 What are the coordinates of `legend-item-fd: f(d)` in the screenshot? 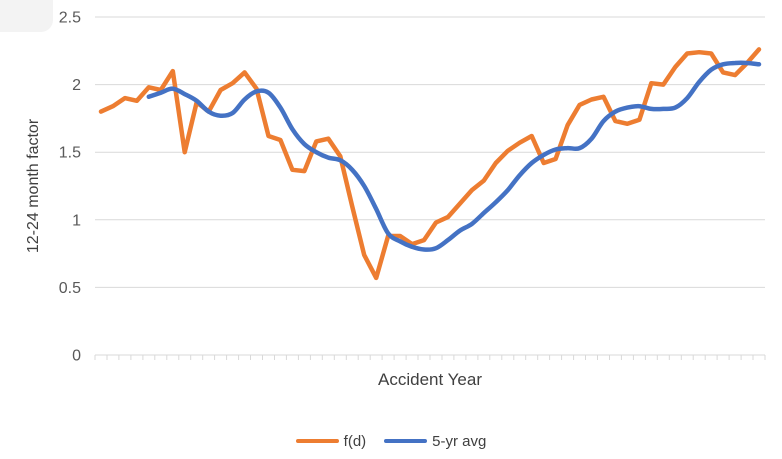 It's located at (331, 441).